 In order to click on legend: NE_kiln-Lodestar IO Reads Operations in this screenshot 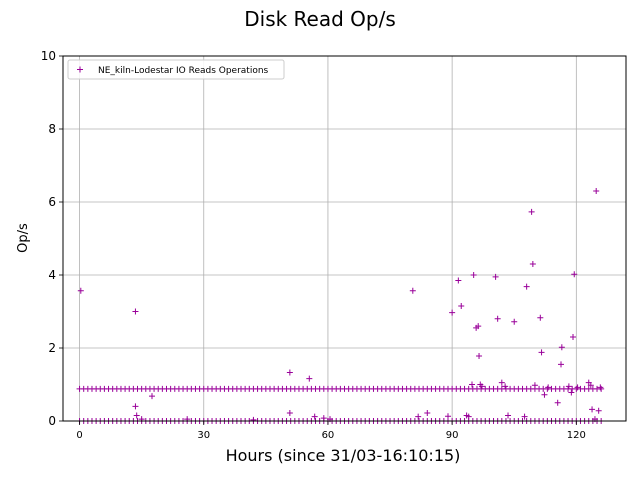, I will do `click(176, 69)`.